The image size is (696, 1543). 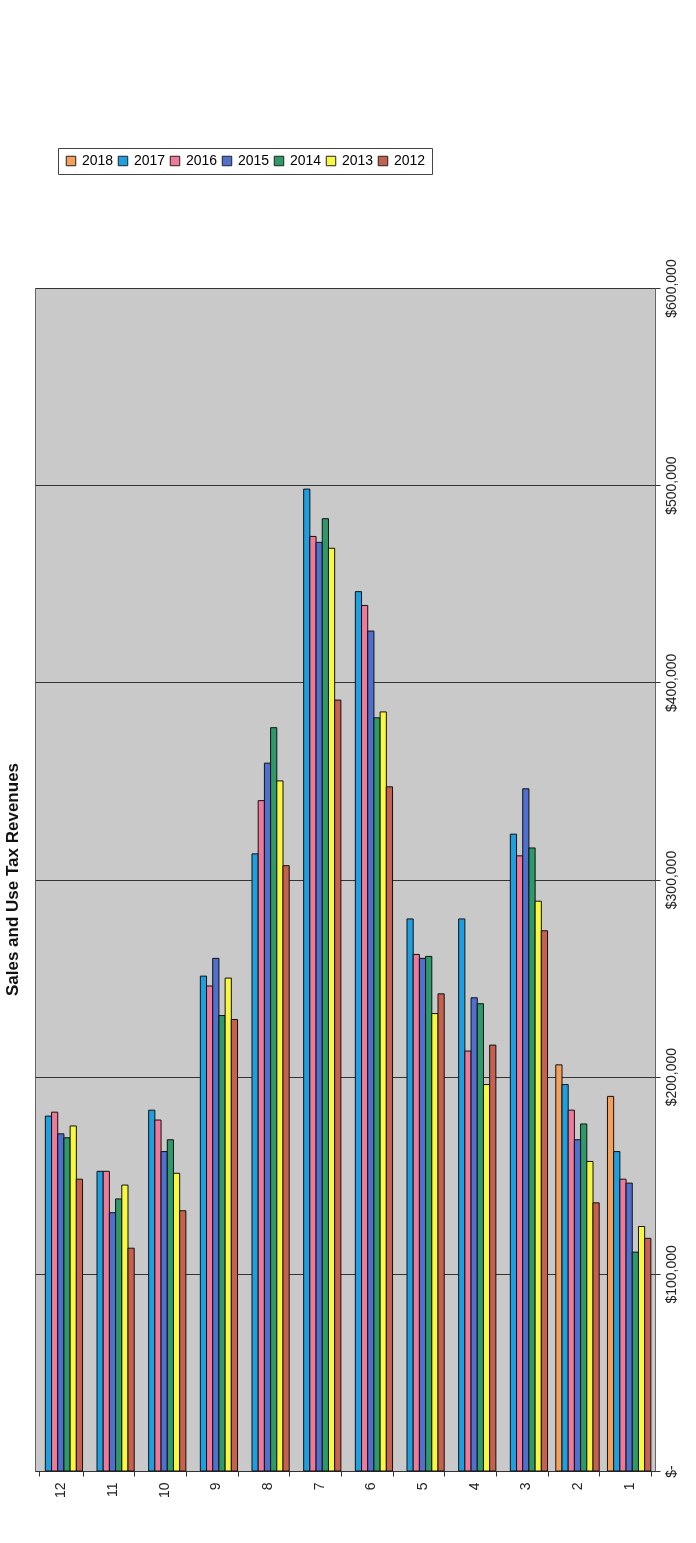 I want to click on legend-label: 2017, so click(x=150, y=160).